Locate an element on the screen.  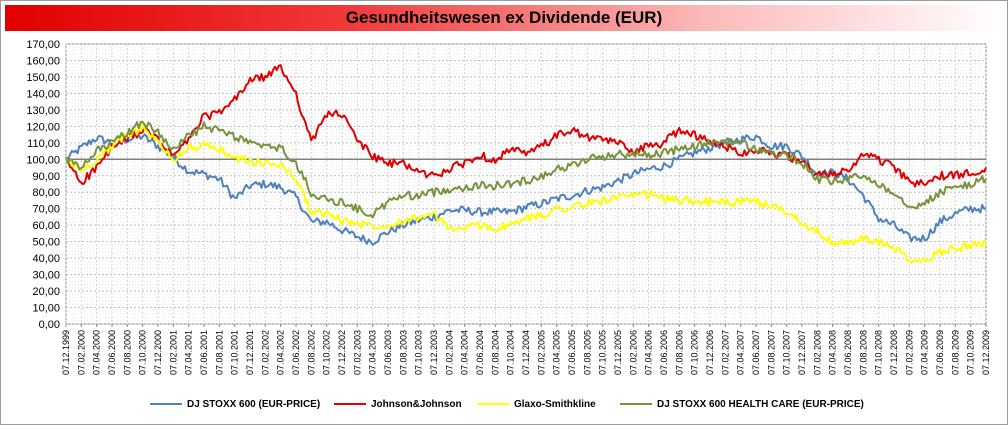
x-tick-label: 07.06.2009 is located at coordinates (940, 352).